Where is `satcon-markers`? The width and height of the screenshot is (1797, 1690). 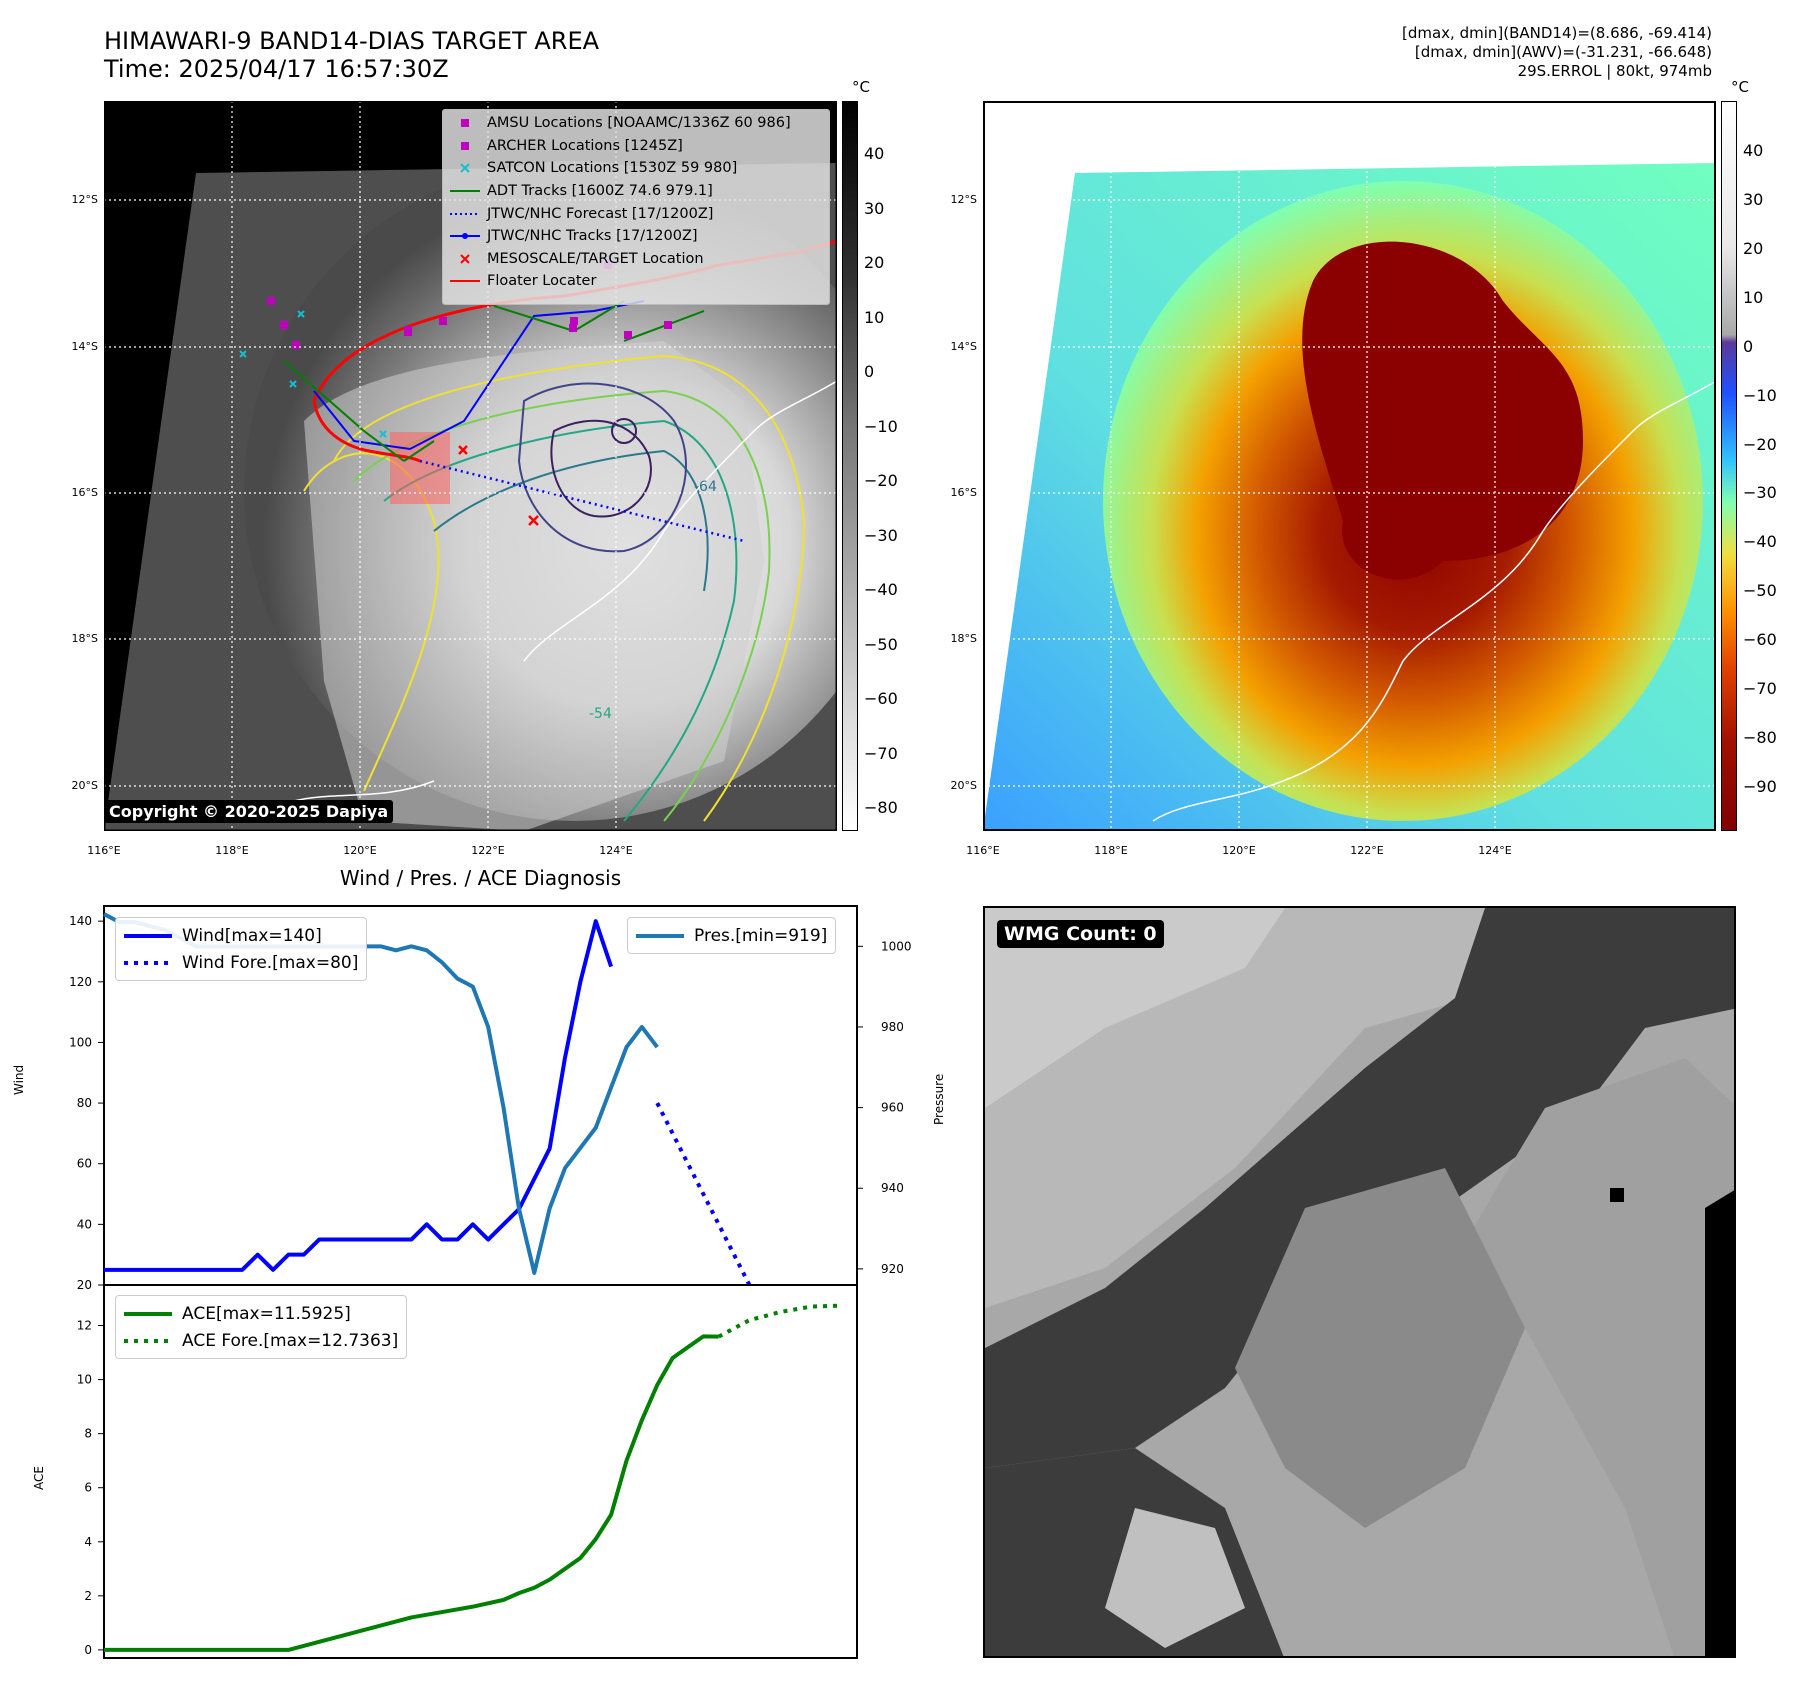 satcon-markers is located at coordinates (313, 374).